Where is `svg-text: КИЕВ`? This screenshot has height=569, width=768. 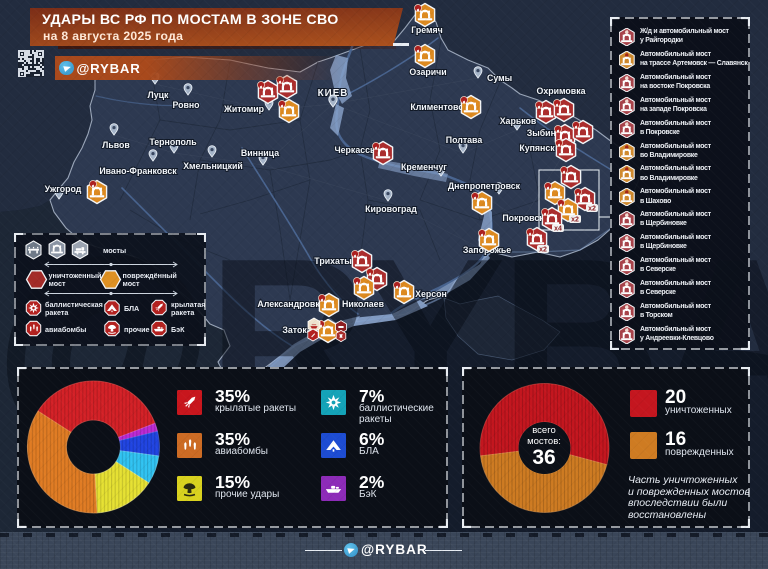 svg-text: КИЕВ is located at coordinates (333, 93).